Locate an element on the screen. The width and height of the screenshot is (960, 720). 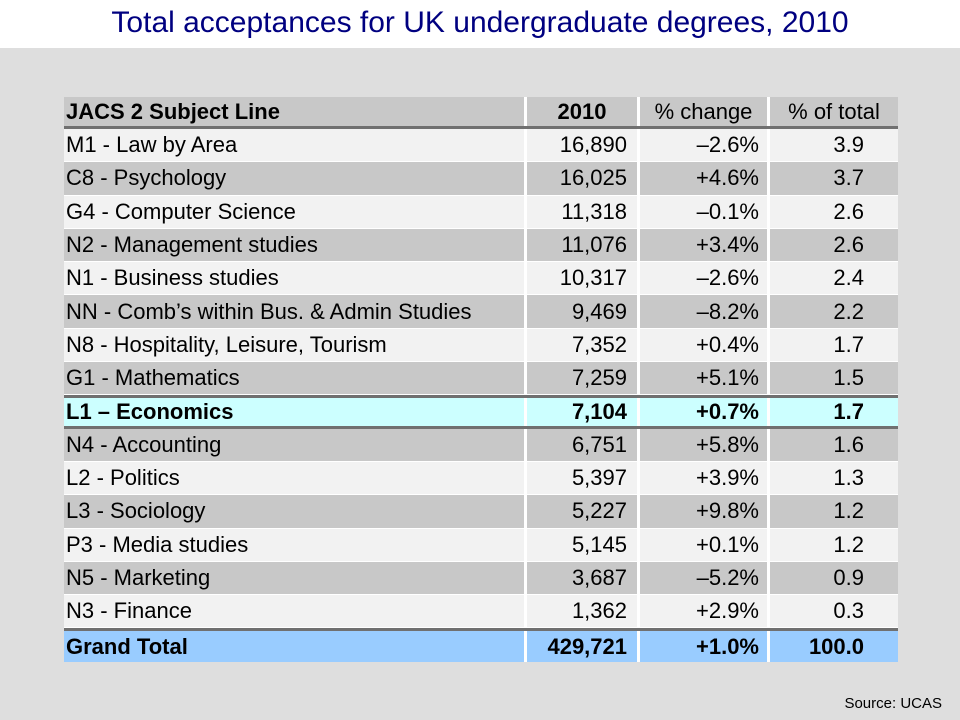
cell-change: +4.6% is located at coordinates (705, 178).